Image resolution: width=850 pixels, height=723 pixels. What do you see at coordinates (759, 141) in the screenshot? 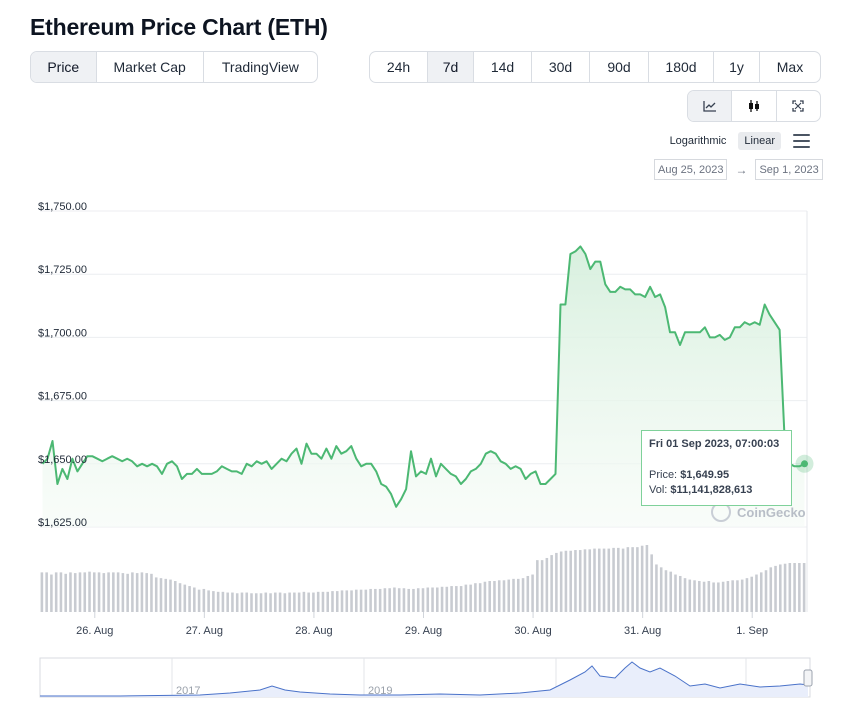
I see `scale-linear: Linear` at bounding box center [759, 141].